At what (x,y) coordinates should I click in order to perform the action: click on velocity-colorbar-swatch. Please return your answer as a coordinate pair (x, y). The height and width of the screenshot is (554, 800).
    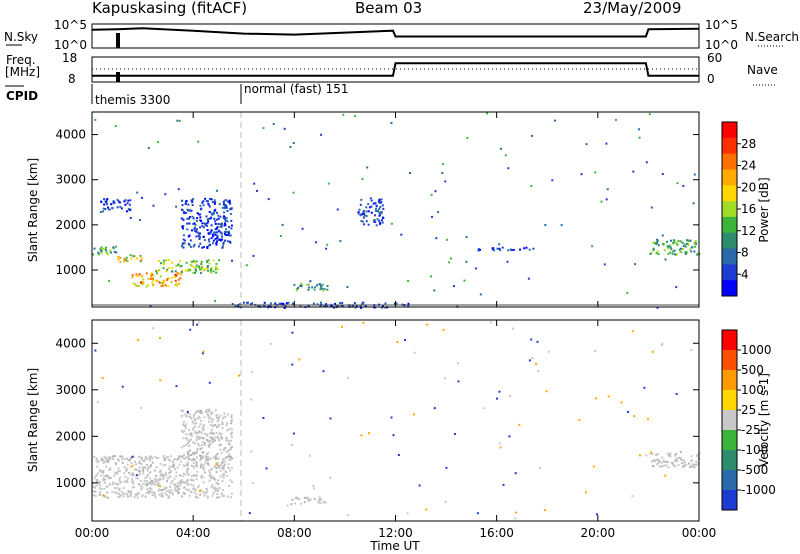
    Looking at the image, I should click on (729, 420).